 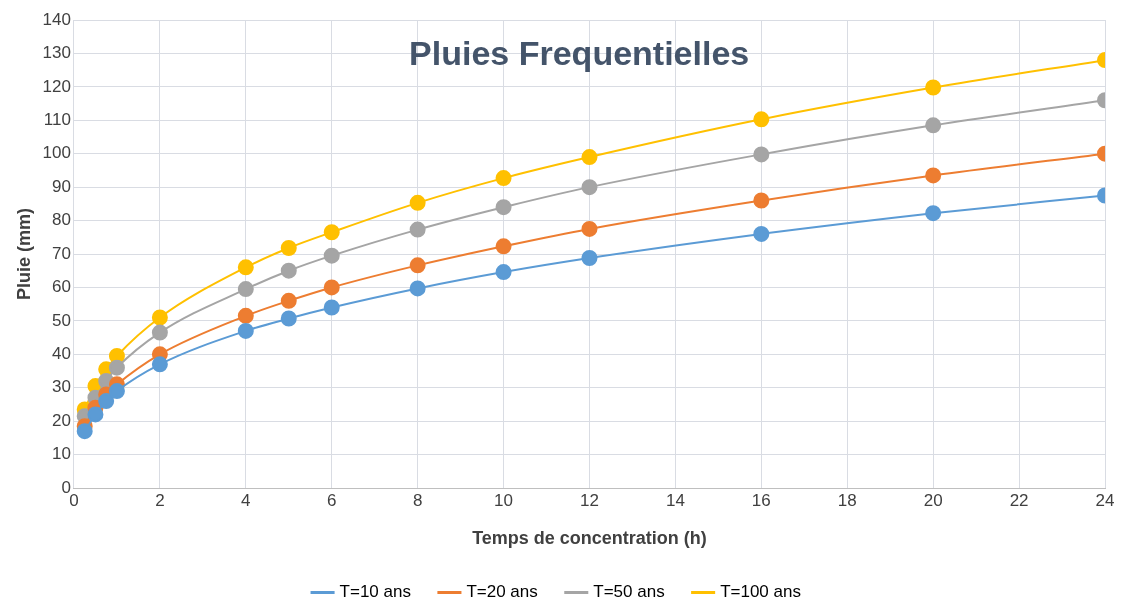 What do you see at coordinates (589, 538) in the screenshot?
I see `x-axis-title: Temps de concentration (h)` at bounding box center [589, 538].